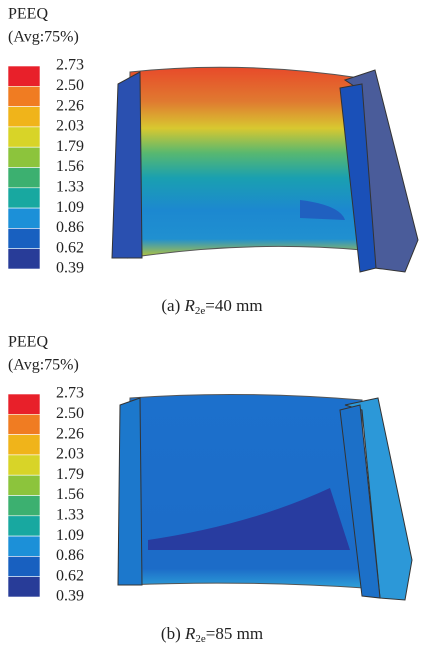 This screenshot has height=653, width=423. Describe the element at coordinates (234, 633) in the screenshot. I see `caption-suffix: =85 mm` at that location.